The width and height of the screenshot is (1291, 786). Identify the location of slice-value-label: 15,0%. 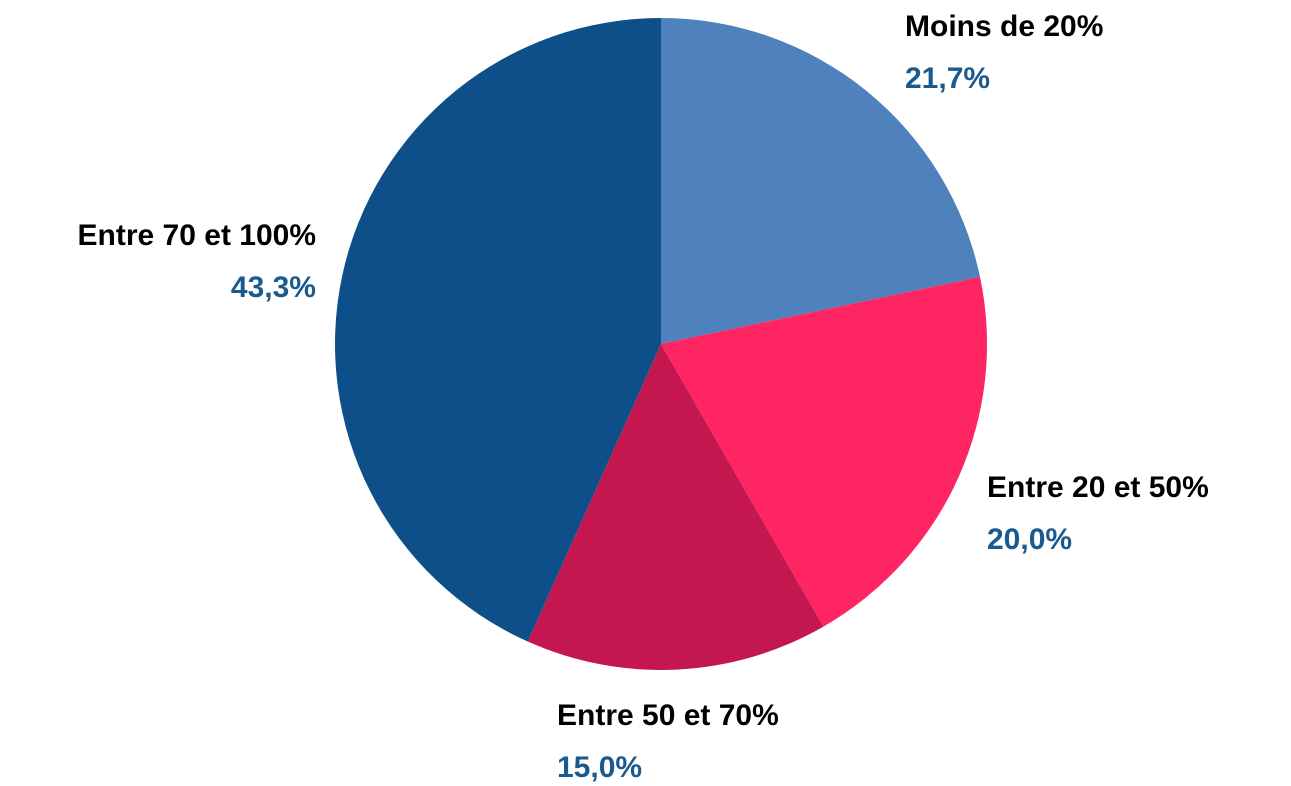
(599, 767).